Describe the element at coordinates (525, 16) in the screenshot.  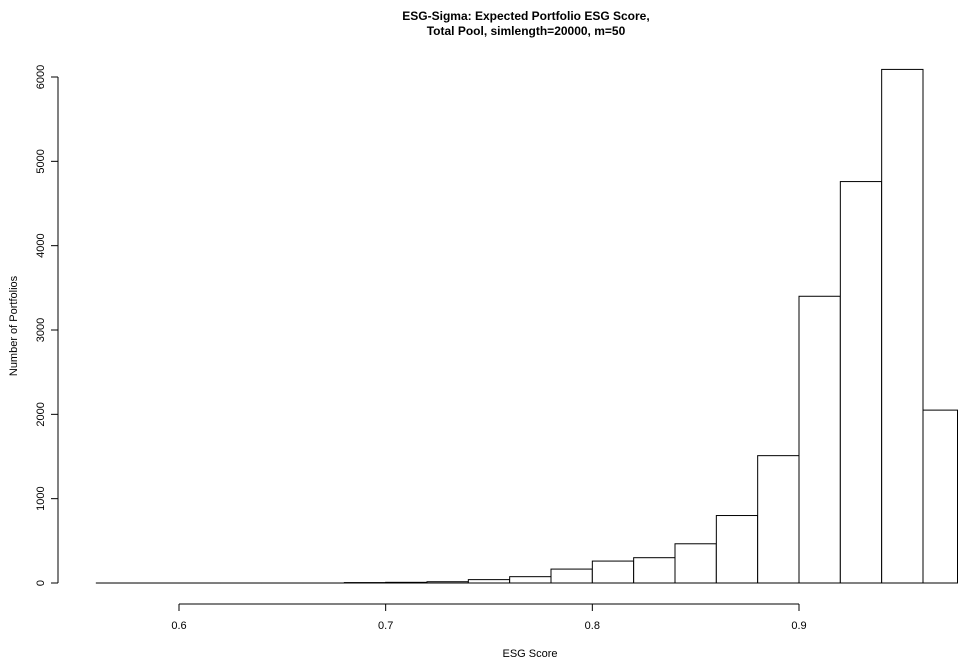
I see `chart-title-line-1: ESG-Sigma: Expected Portfolio ESG Score,` at that location.